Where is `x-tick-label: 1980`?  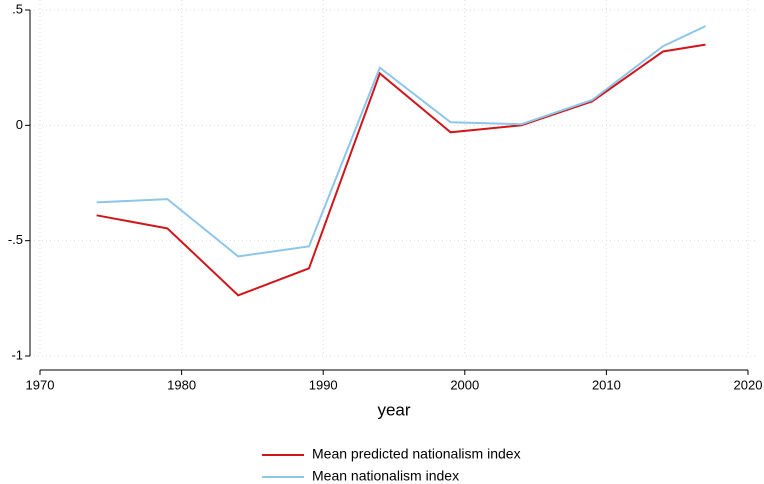
x-tick-label: 1980 is located at coordinates (181, 384).